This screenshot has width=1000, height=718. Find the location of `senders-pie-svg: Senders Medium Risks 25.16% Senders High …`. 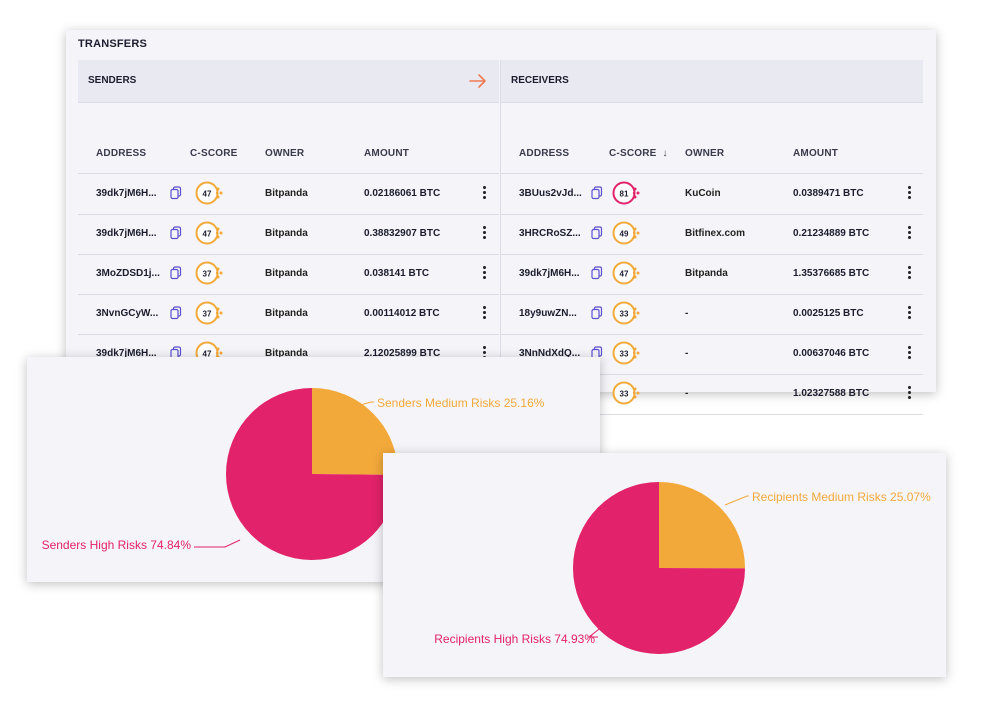

senders-pie-svg: Senders Medium Risks 25.16% Senders High … is located at coordinates (293, 474).